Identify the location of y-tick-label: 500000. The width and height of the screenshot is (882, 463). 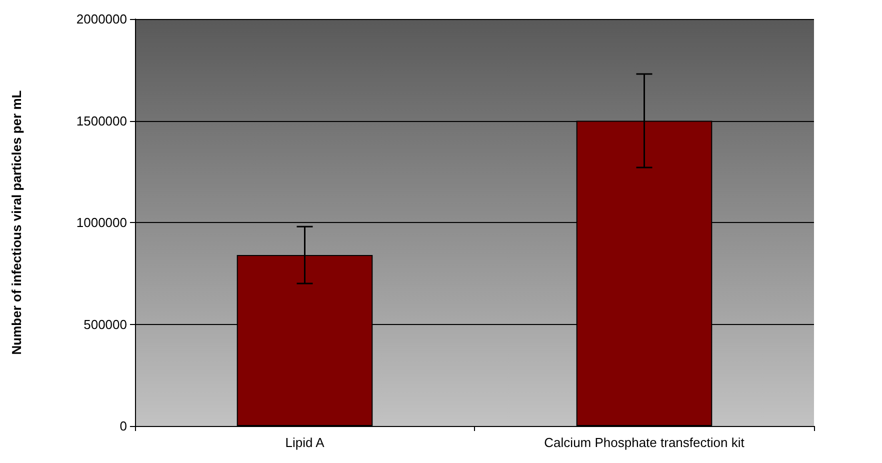
(105, 324).